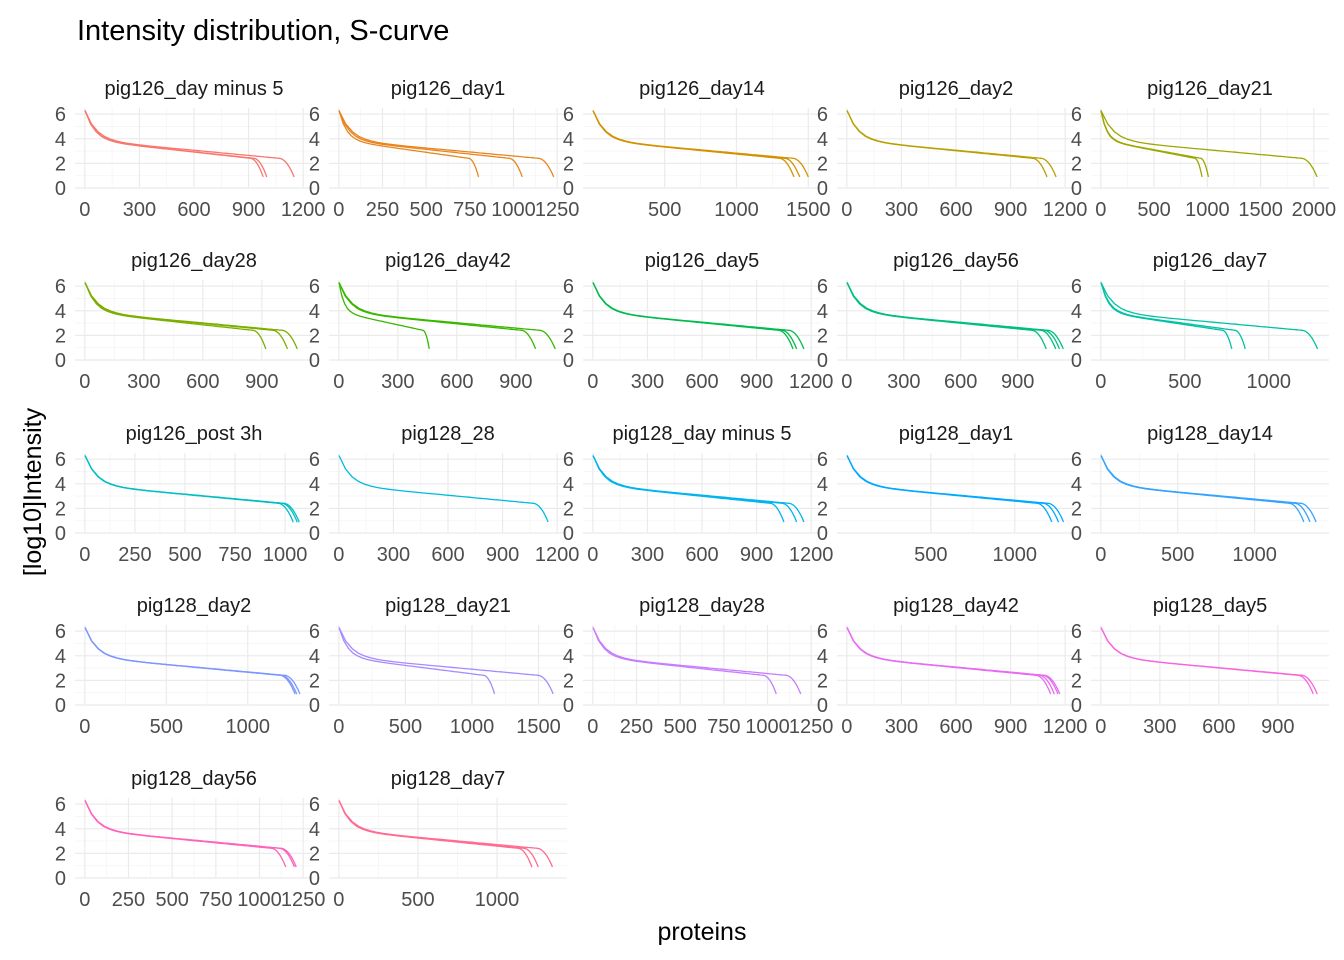 This screenshot has height=960, width=1344. I want to click on facet-strip-label: pig128_day42, so click(956, 606).